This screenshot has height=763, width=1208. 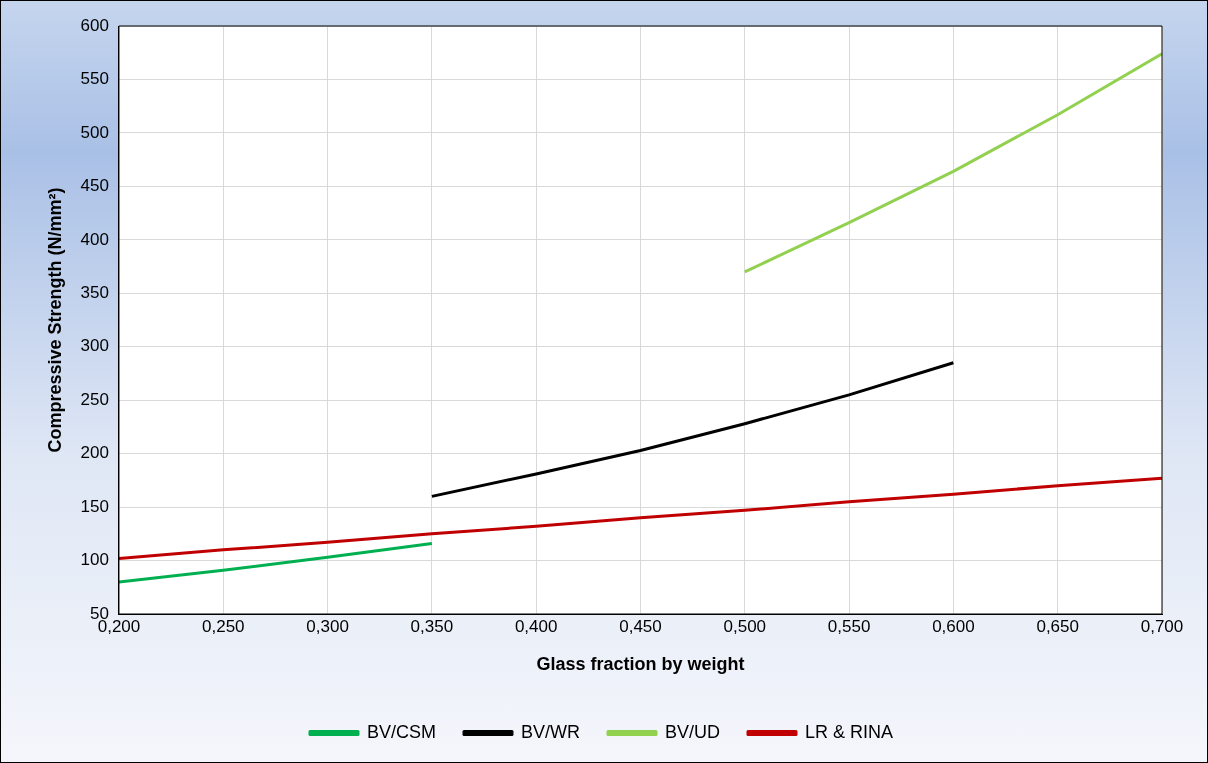 I want to click on x-tick-label: 0,400, so click(x=536, y=626).